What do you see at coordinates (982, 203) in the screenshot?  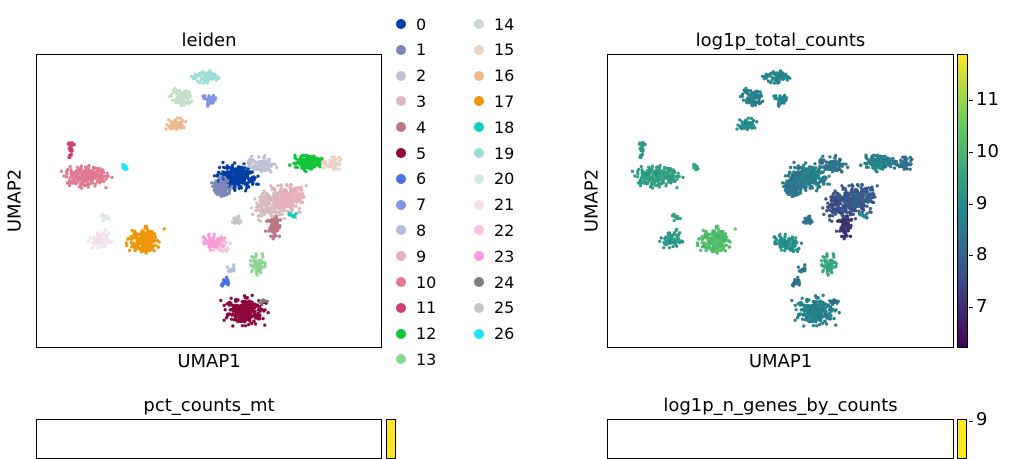 I see `colorbar-tick-9: 9` at bounding box center [982, 203].